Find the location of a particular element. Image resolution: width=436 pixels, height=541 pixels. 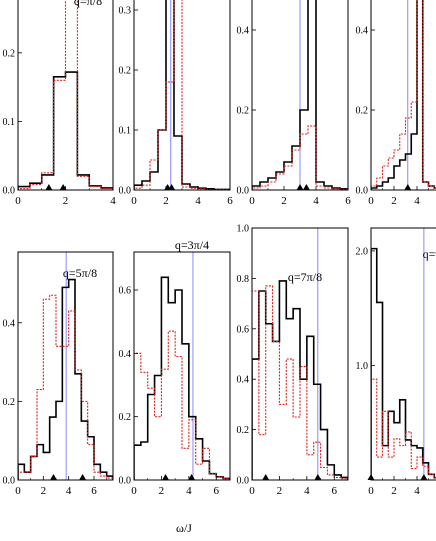

panel-3: 0 2 4 6 0.0 0.2 0.4 is located at coordinates (294, 103).